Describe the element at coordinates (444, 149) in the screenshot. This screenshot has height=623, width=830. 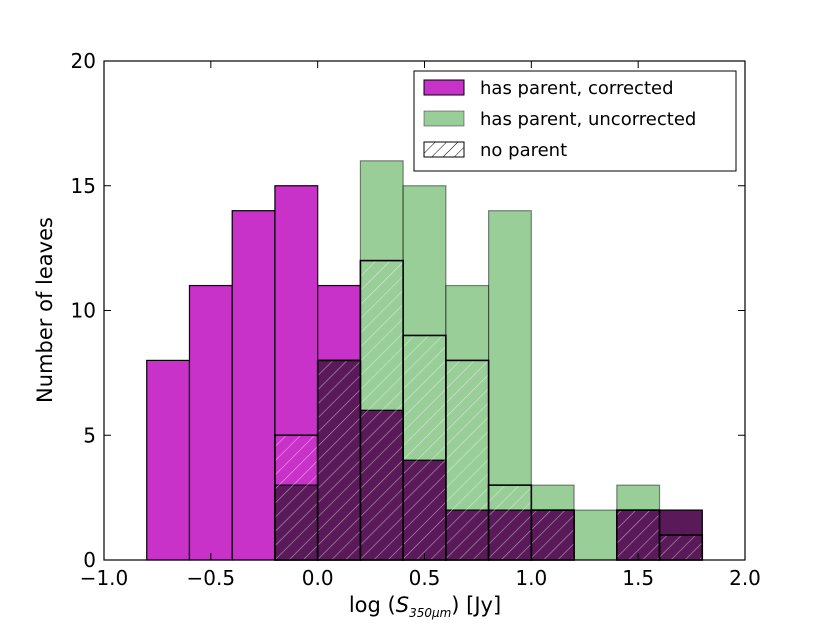
I see `legend-swatch-no-parent` at that location.